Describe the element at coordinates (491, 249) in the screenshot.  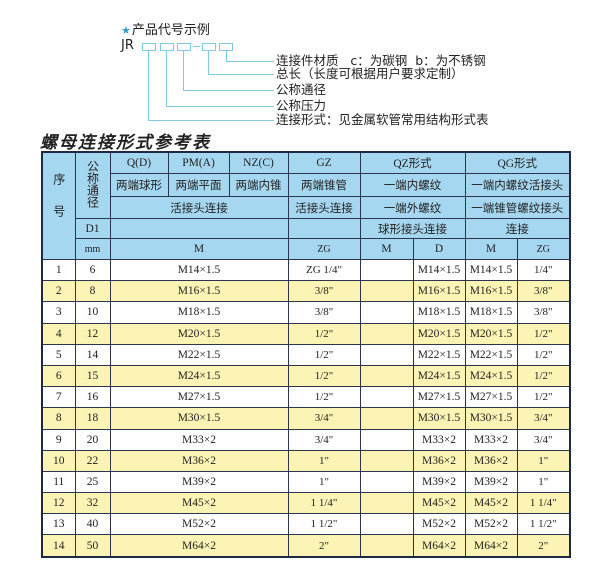
I see `header-unit: M` at that location.